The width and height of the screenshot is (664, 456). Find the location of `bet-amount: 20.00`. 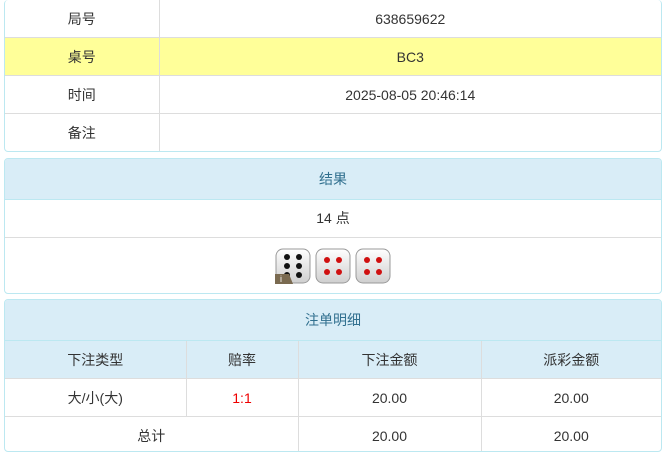

bet-amount: 20.00 is located at coordinates (389, 397).